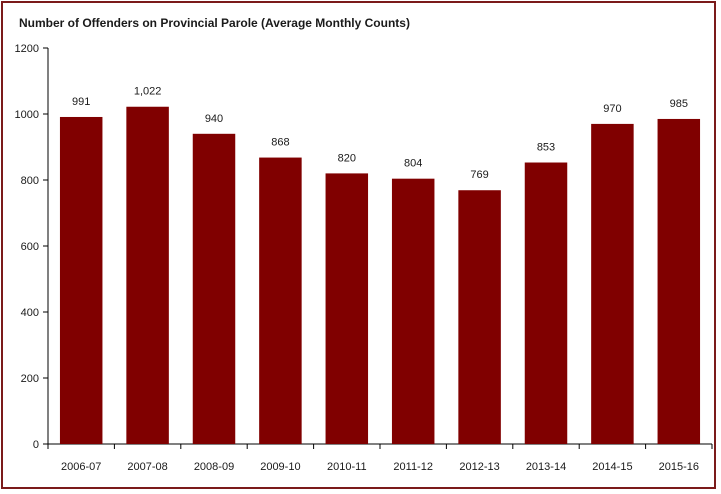 The width and height of the screenshot is (721, 494). Describe the element at coordinates (347, 467) in the screenshot. I see `x-tick-label: 2010-11` at that location.